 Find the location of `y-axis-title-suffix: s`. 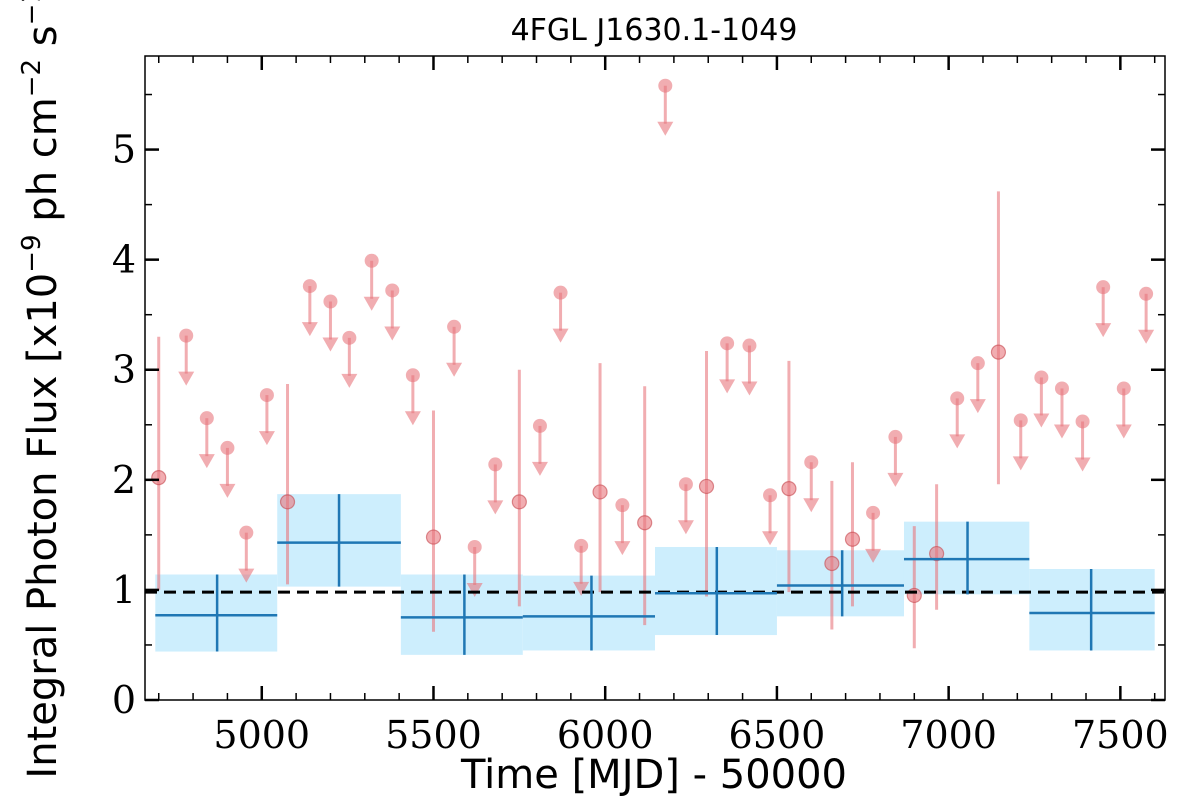

y-axis-title-suffix: s is located at coordinates (43, 42).